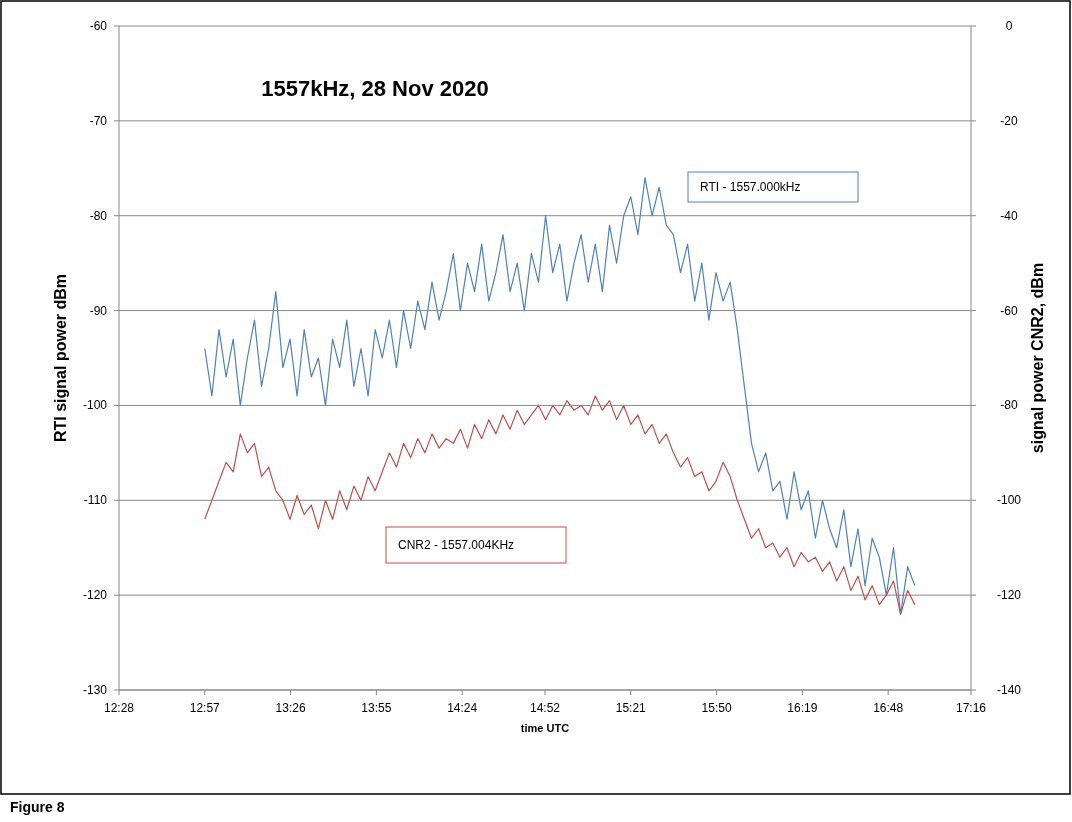 Image resolution: width=1072 pixels, height=822 pixels. I want to click on x-tick-label: 14:24, so click(462, 708).